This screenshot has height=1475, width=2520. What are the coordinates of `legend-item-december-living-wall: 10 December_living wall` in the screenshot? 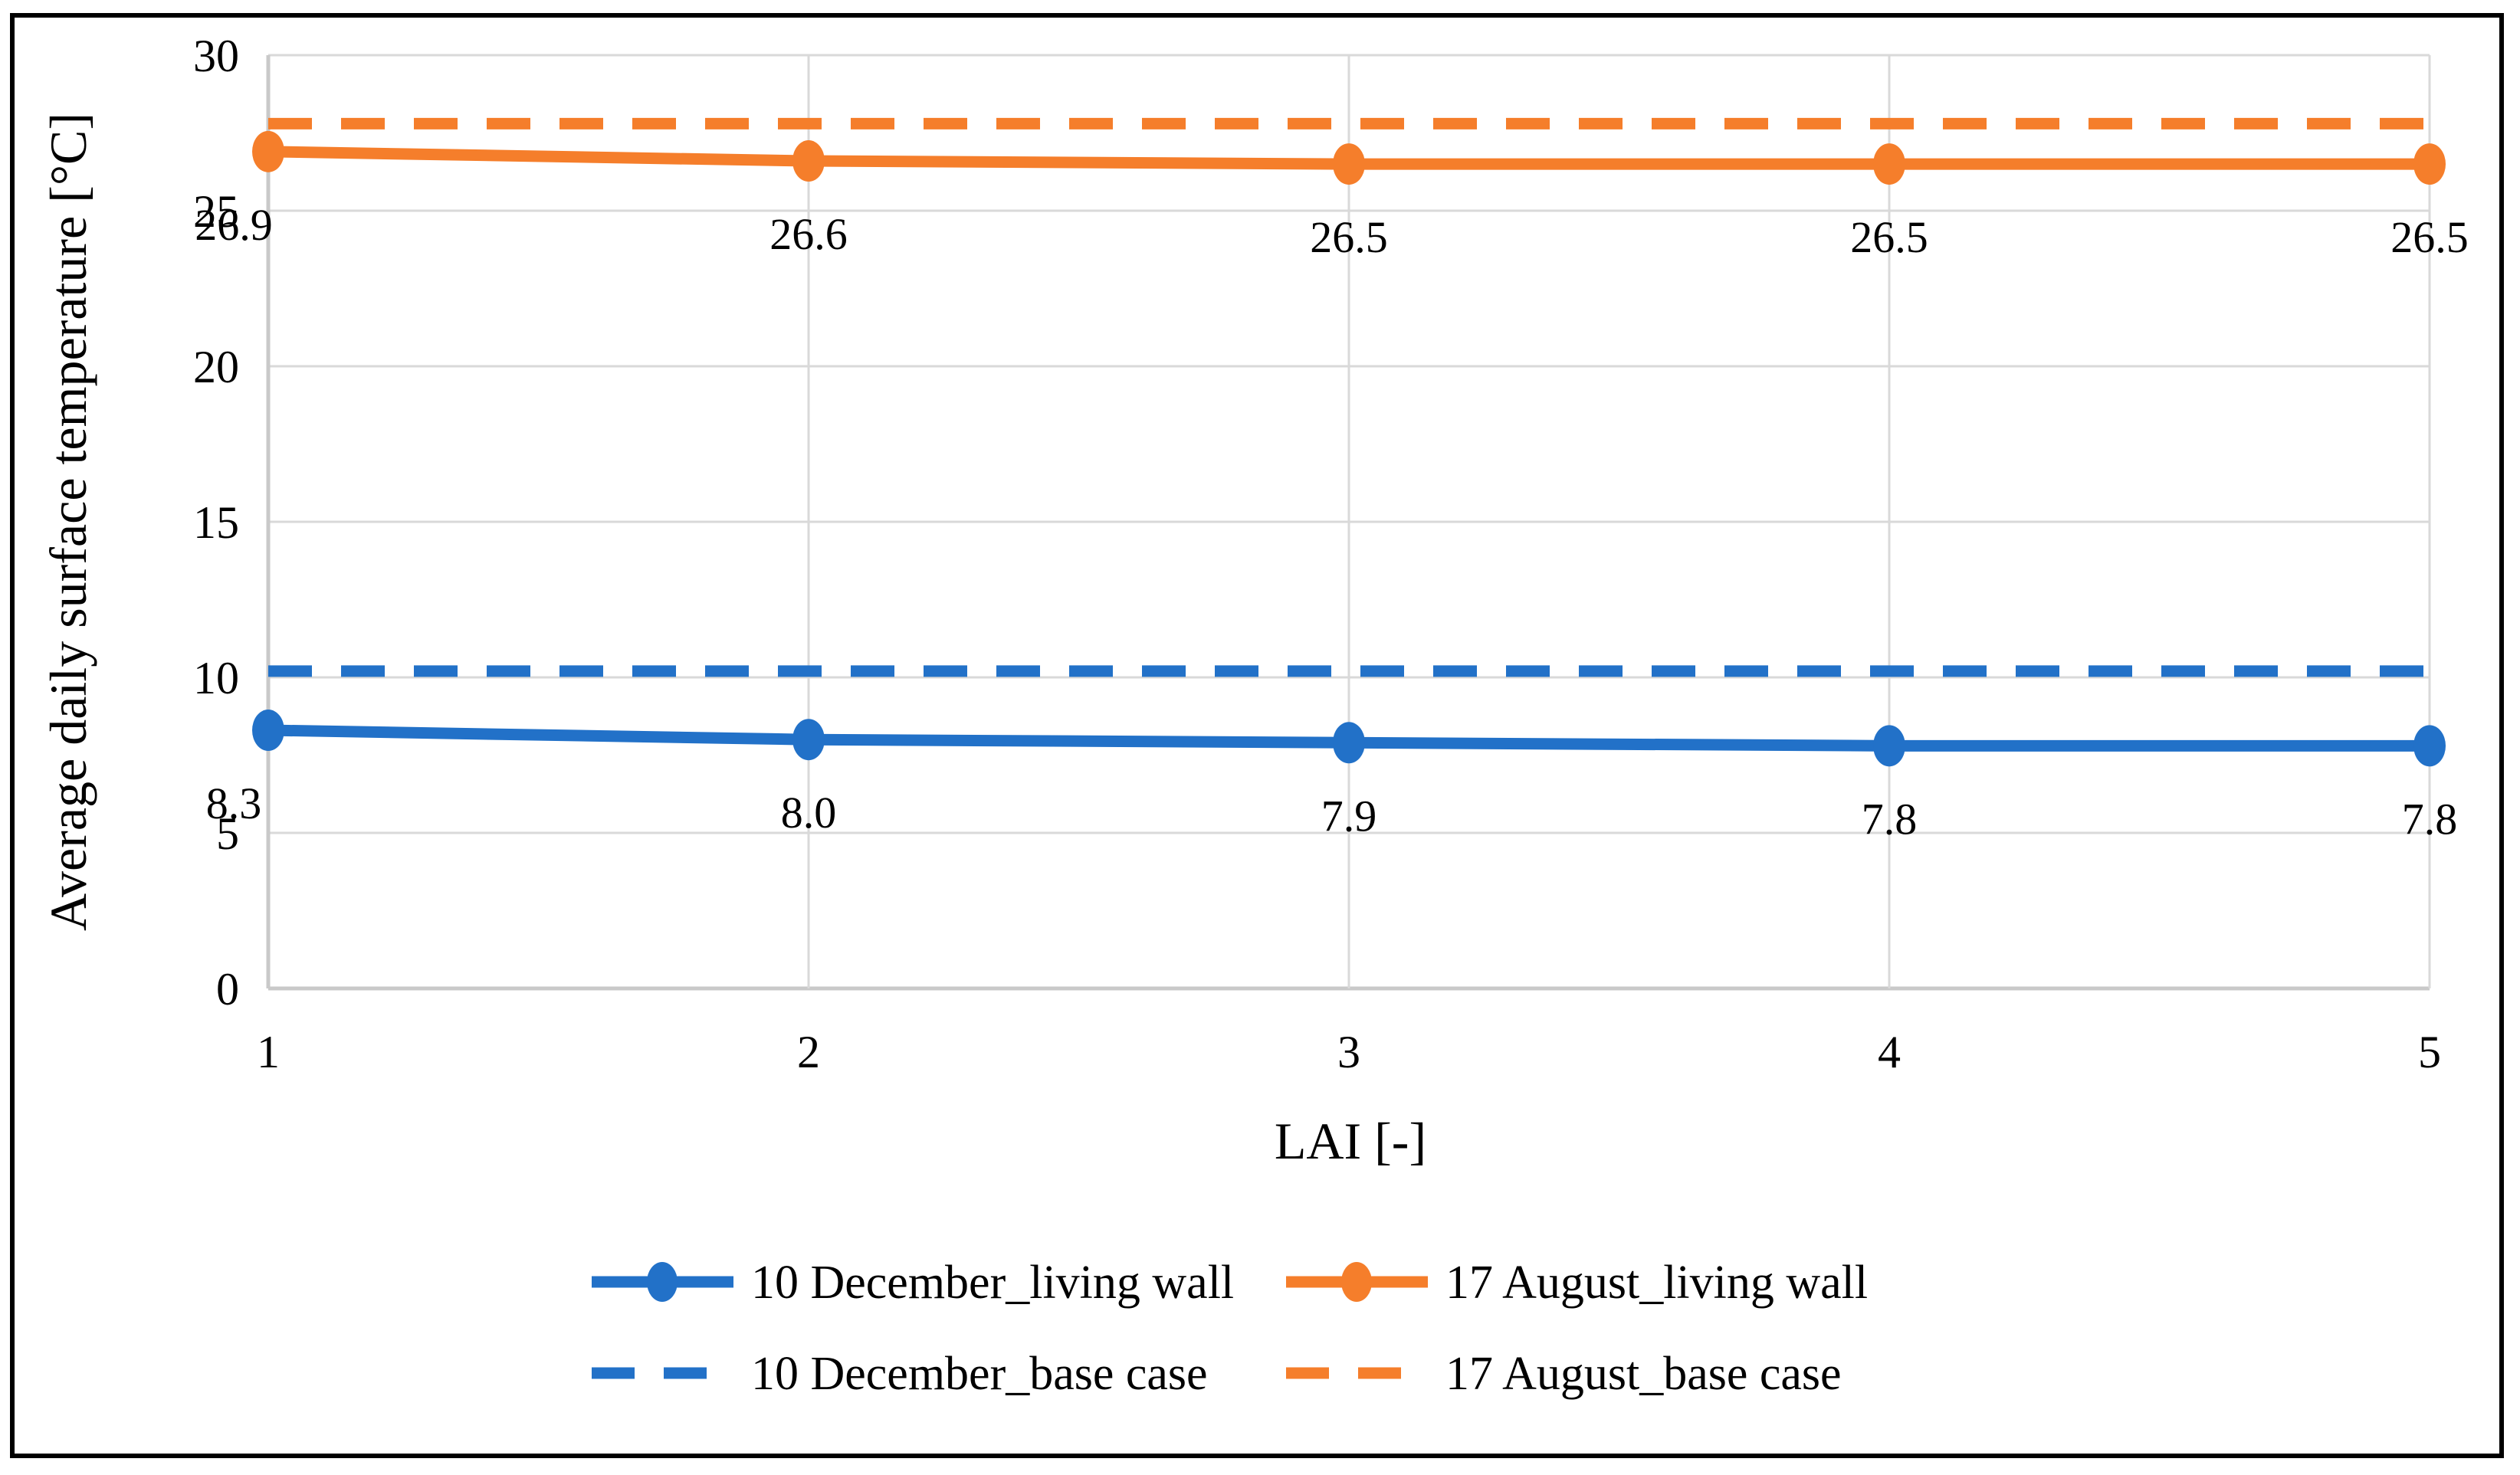 It's located at (913, 1283).